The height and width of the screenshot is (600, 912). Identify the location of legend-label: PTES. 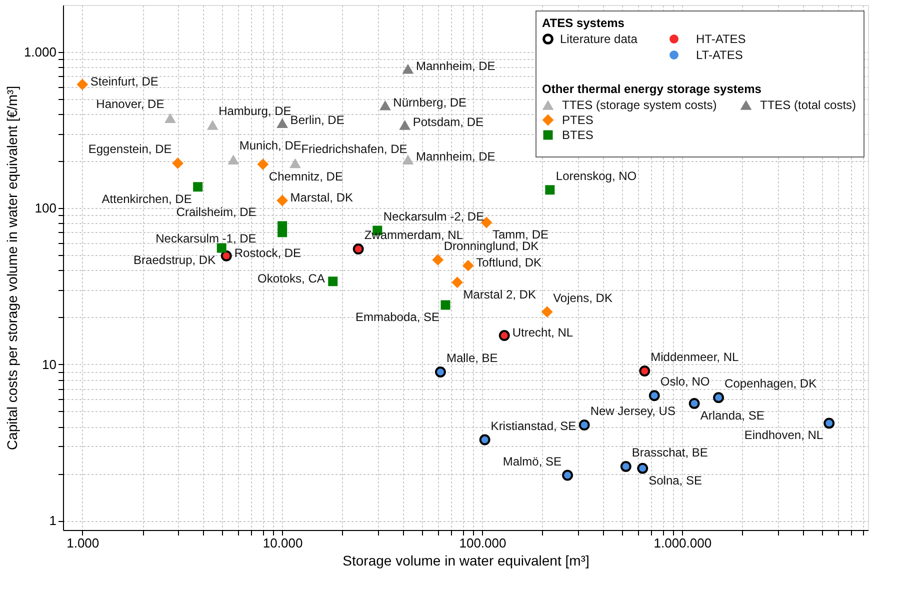
(578, 120).